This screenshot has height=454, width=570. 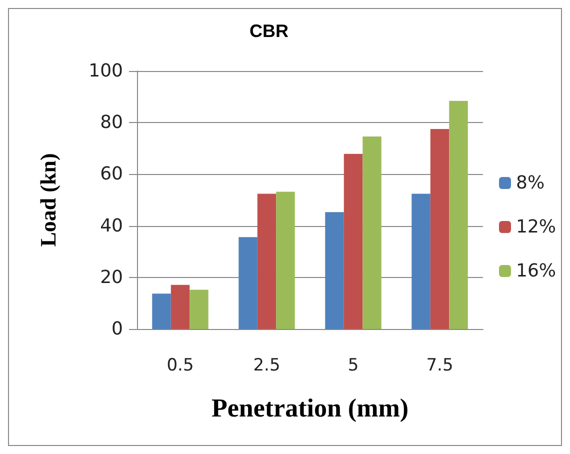 What do you see at coordinates (111, 225) in the screenshot?
I see `y-tick-label: 40` at bounding box center [111, 225].